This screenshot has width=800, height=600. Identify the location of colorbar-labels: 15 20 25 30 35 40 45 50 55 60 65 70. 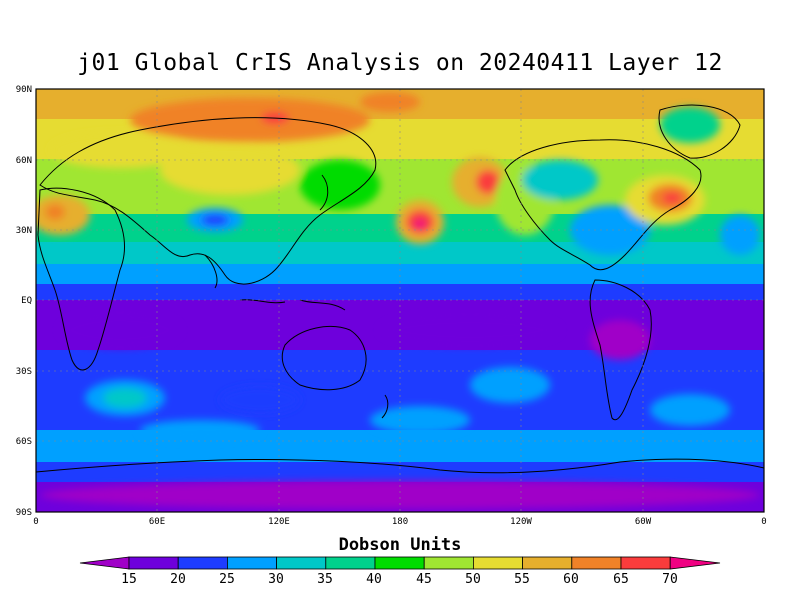
(399, 579).